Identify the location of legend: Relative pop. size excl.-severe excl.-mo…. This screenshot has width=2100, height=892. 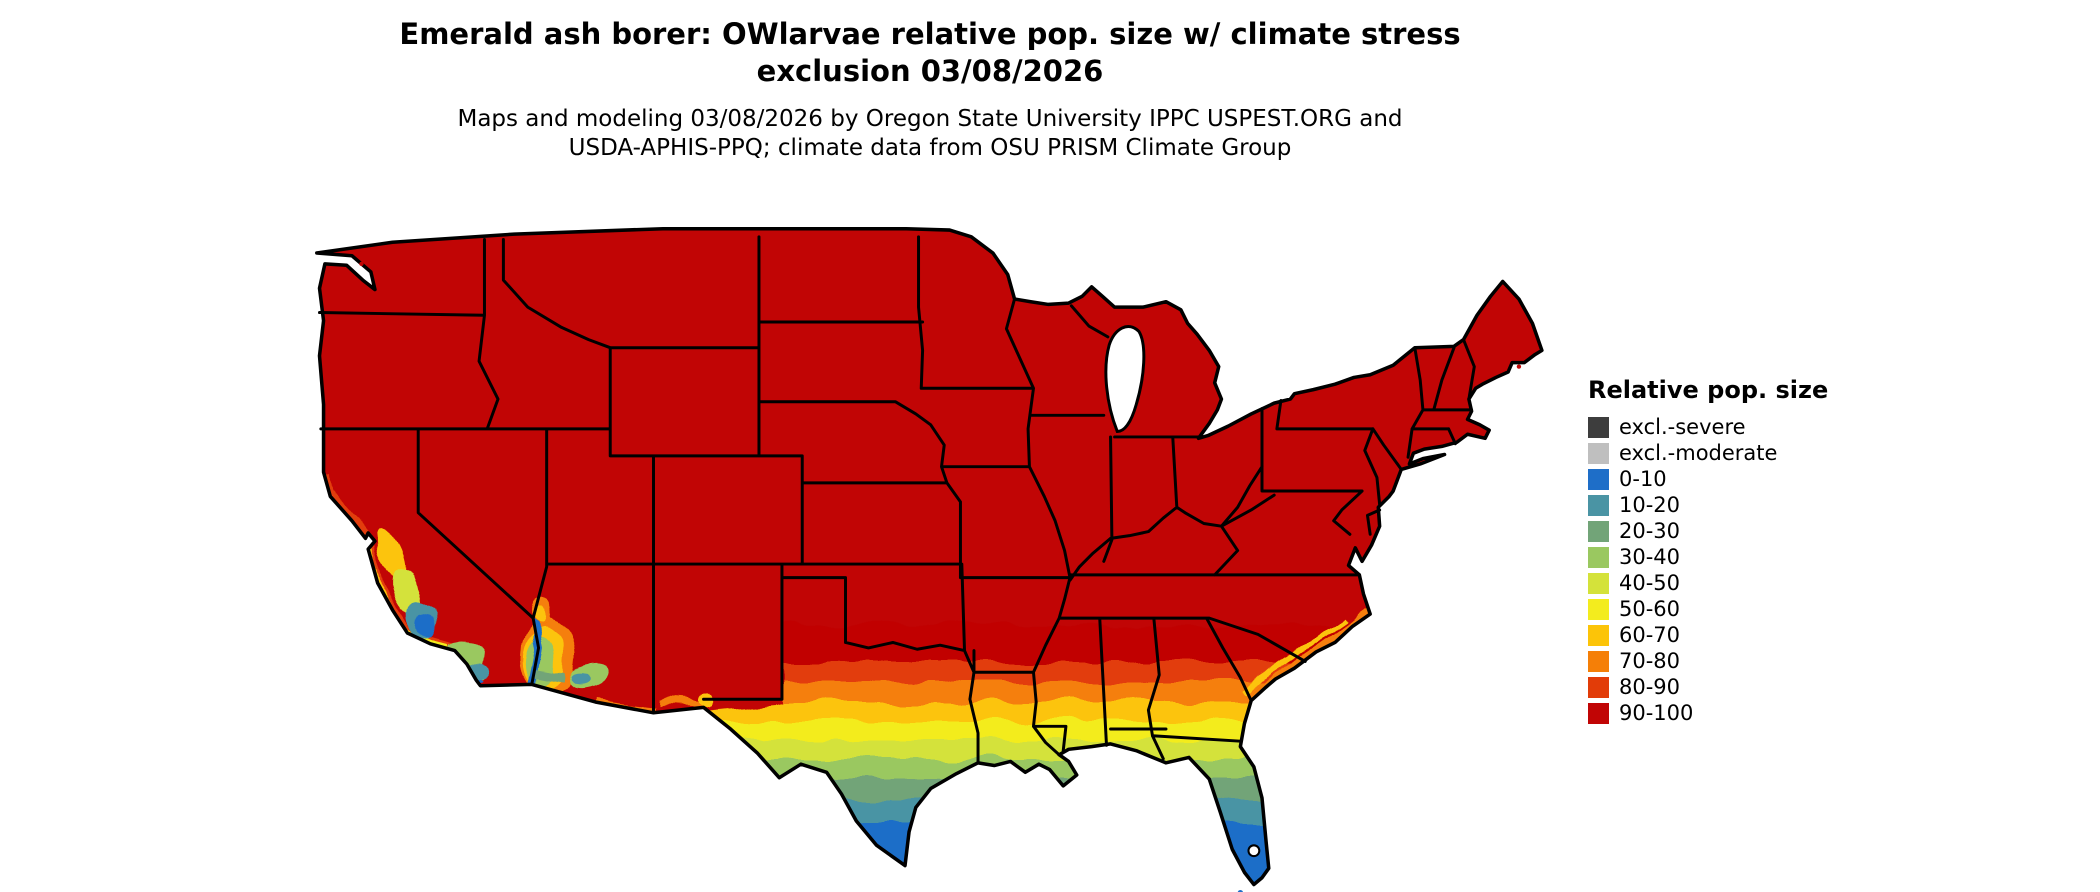
(1708, 551).